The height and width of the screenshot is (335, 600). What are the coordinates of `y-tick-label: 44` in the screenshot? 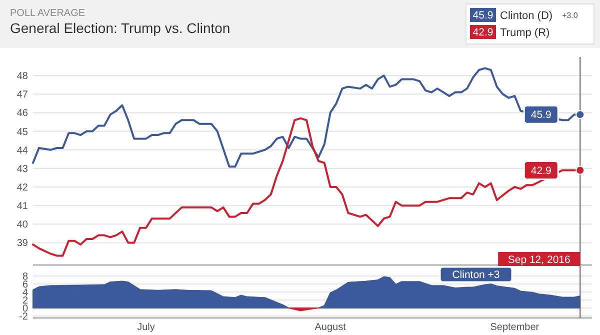 It's located at (22, 150).